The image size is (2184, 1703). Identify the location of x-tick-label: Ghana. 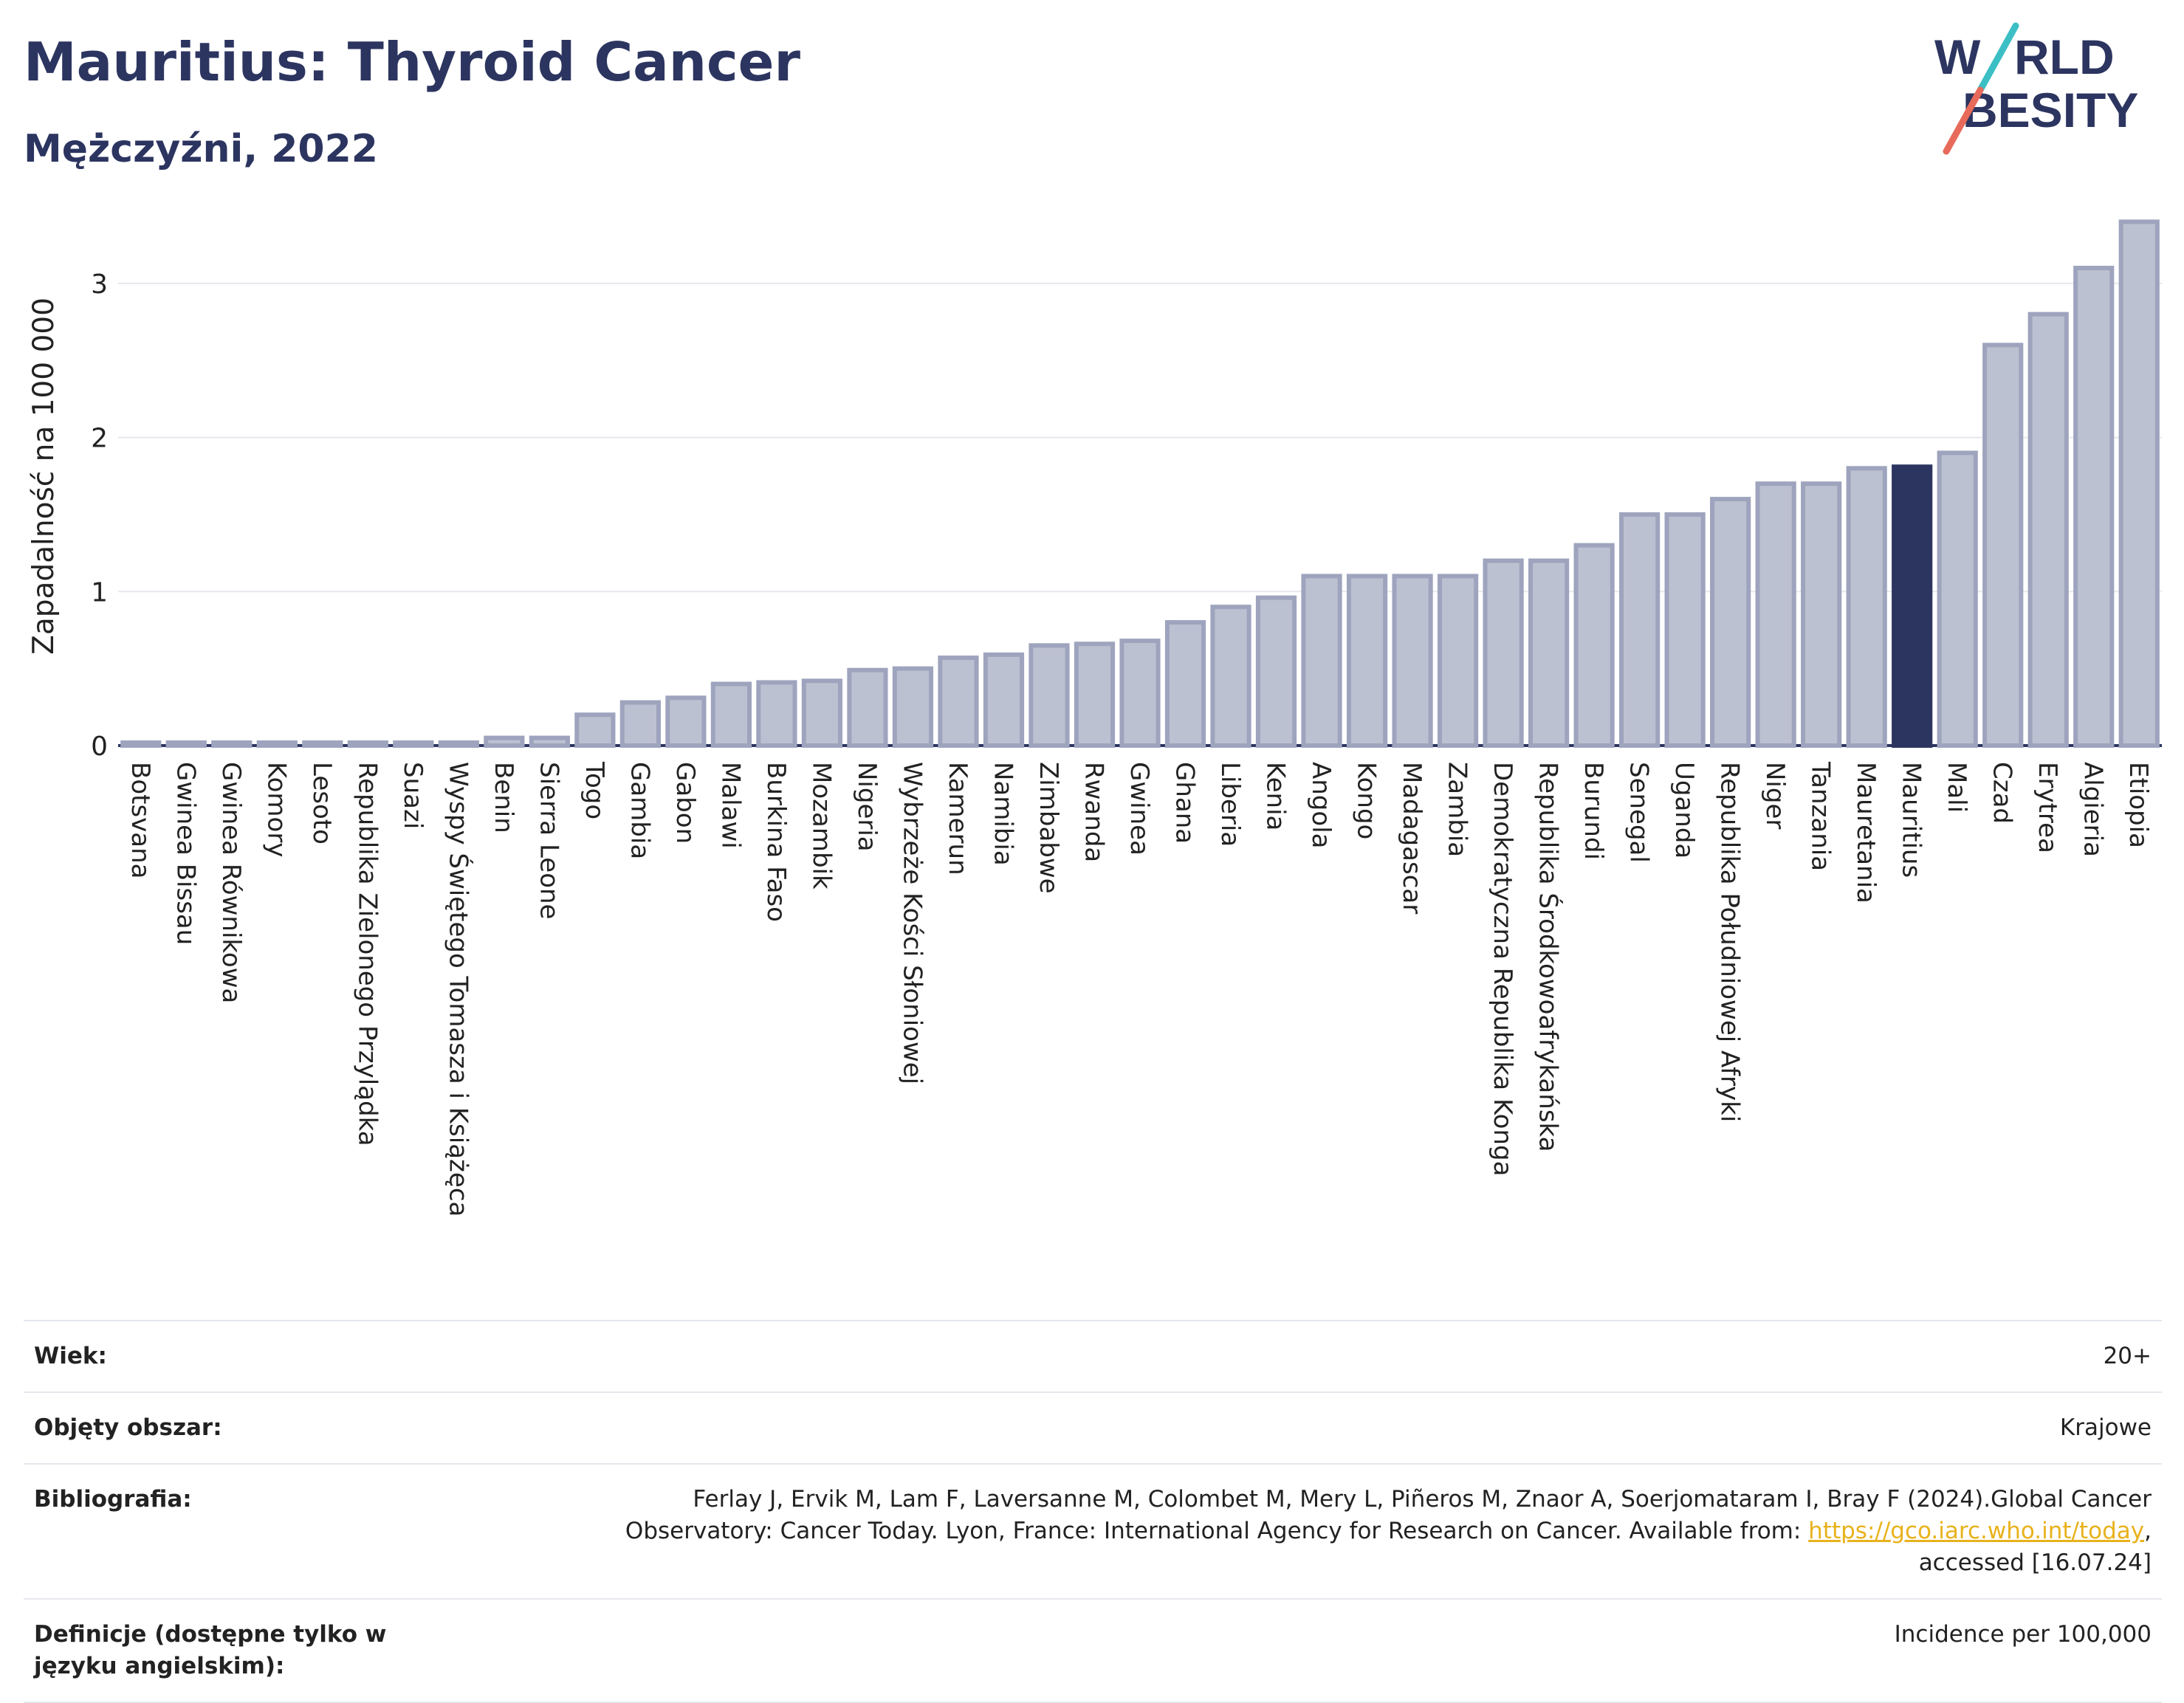
(1185, 803).